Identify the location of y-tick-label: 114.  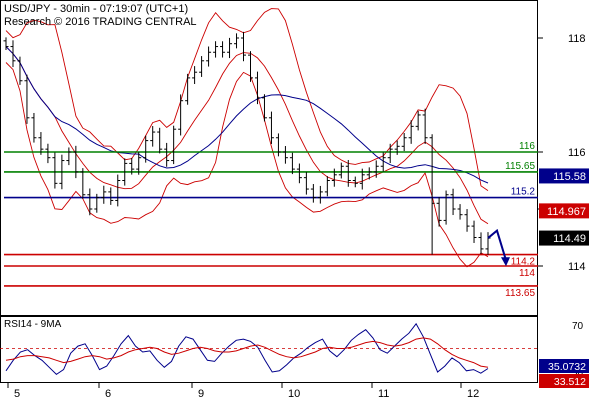
(577, 267).